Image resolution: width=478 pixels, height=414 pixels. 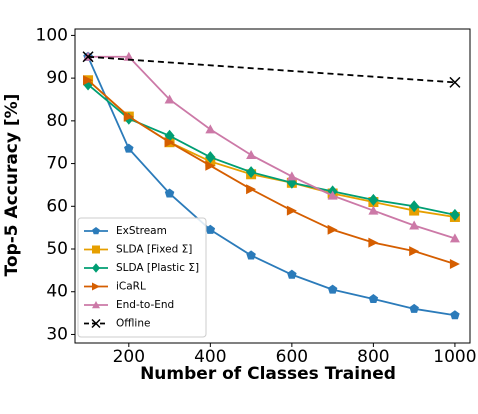 What do you see at coordinates (271, 69) in the screenshot?
I see `series-line` at bounding box center [271, 69].